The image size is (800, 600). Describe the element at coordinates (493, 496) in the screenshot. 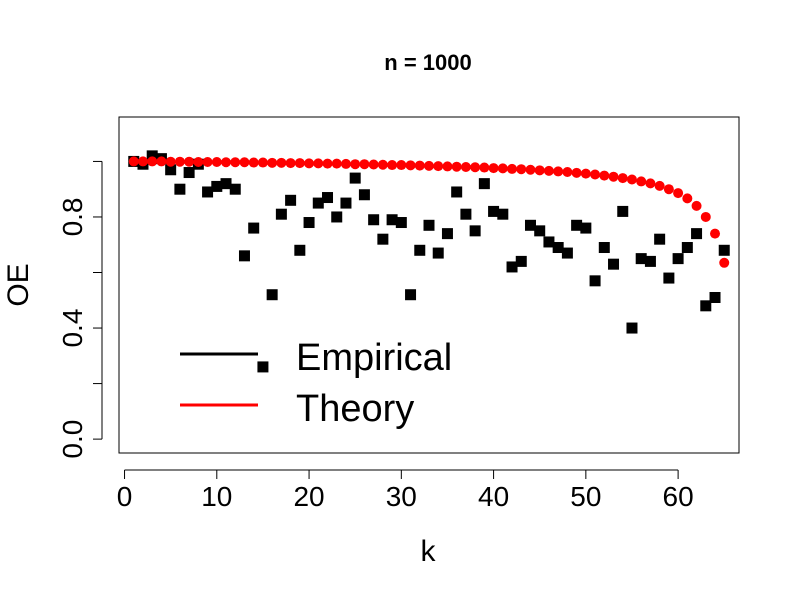

I see `x-tick-label: 40` at that location.